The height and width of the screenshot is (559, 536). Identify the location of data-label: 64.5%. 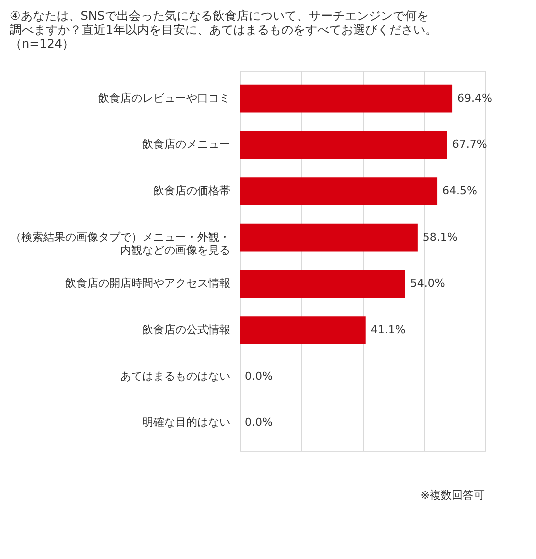
(460, 191).